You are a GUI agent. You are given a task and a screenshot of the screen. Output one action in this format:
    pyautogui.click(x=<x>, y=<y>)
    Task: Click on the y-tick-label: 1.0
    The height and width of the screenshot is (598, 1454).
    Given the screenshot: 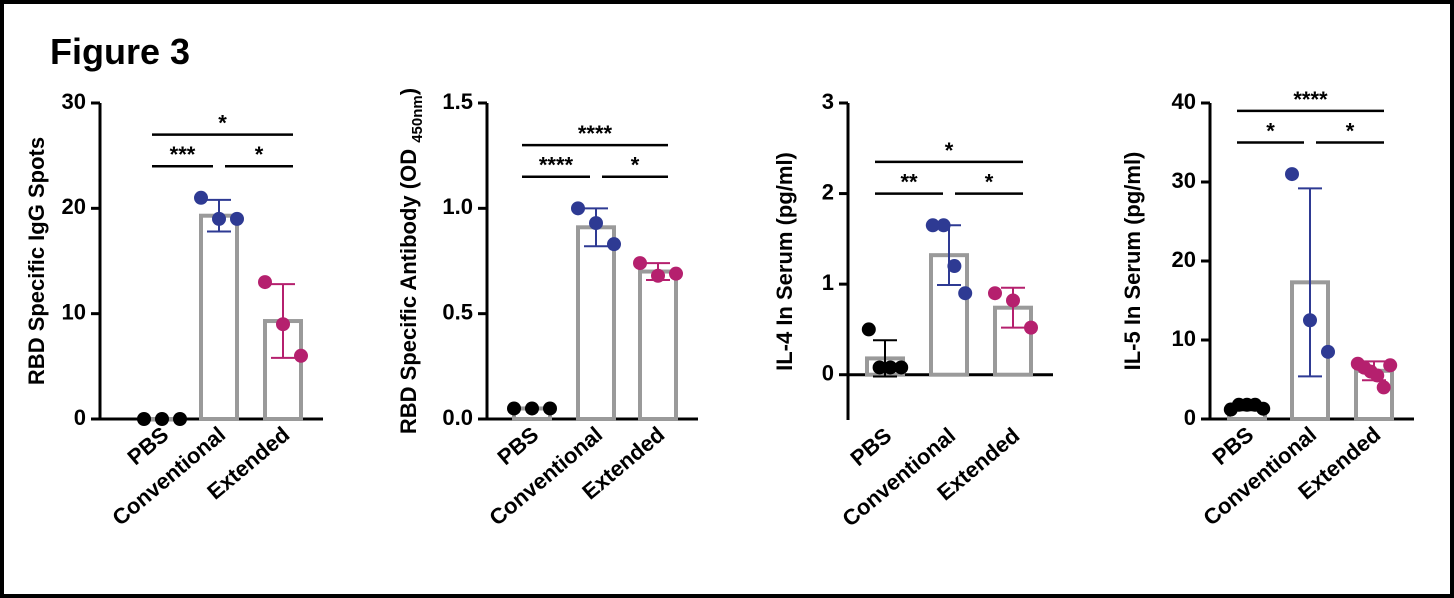 What is the action you would take?
    pyautogui.click(x=457, y=206)
    